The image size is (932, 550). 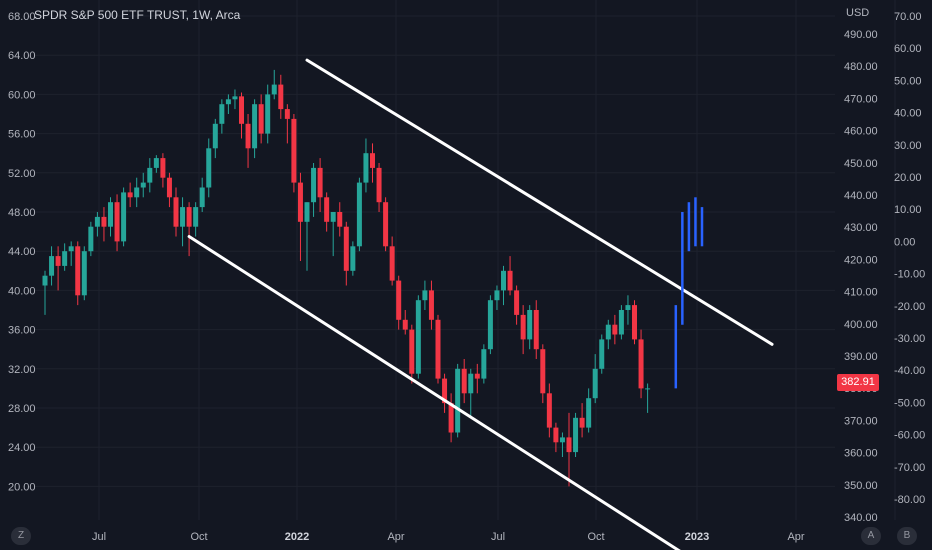 What do you see at coordinates (22, 409) in the screenshot?
I see `left-tick-label: 28.00` at bounding box center [22, 409].